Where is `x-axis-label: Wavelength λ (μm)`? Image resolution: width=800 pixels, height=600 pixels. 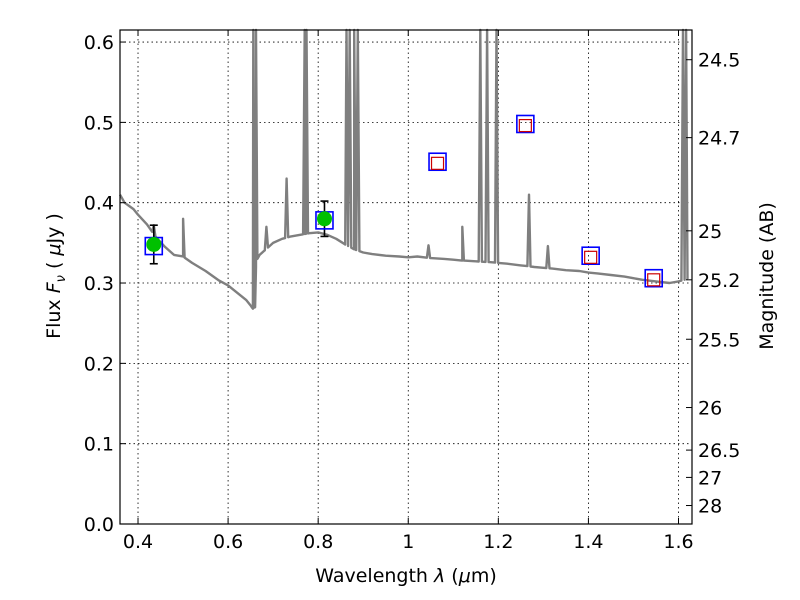
x-axis-label: Wavelength λ (μm) is located at coordinates (405, 576).